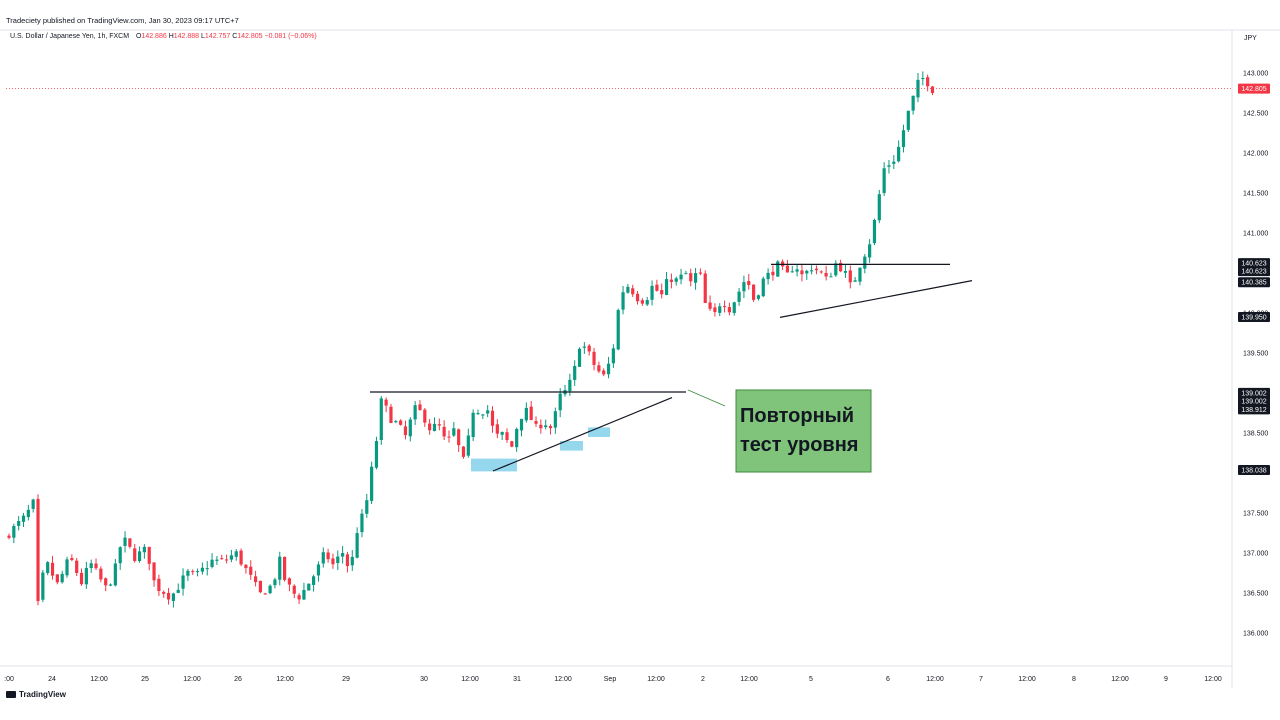 The image size is (1280, 720). I want to click on support-zone-box, so click(599, 432).